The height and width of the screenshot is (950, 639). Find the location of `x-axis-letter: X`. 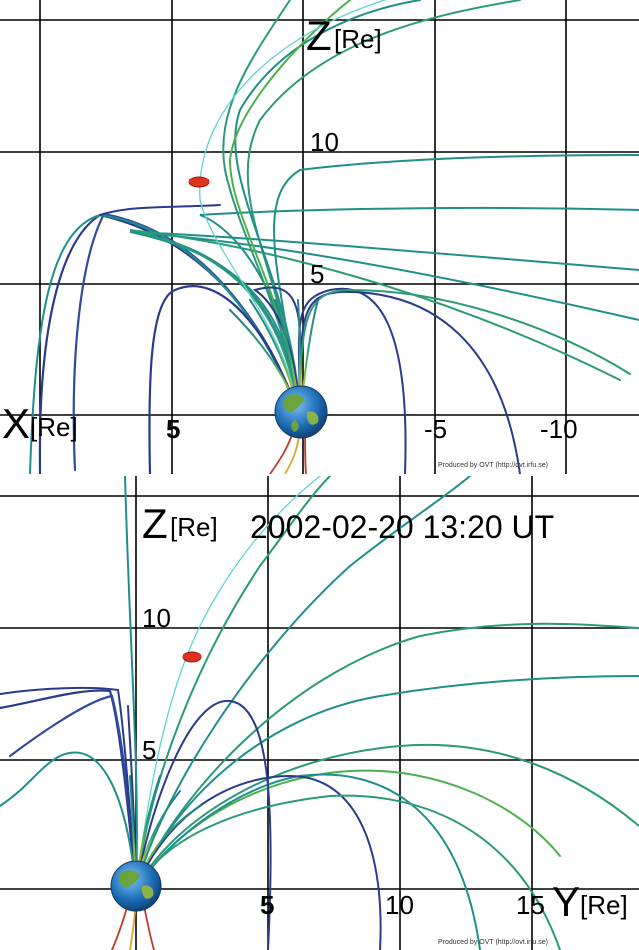

x-axis-letter: X is located at coordinates (16, 423).